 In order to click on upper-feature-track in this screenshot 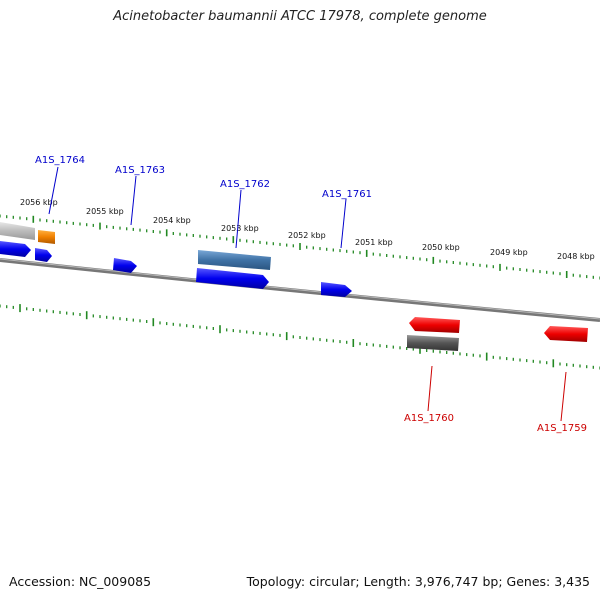, I will do `click(135, 246)`.